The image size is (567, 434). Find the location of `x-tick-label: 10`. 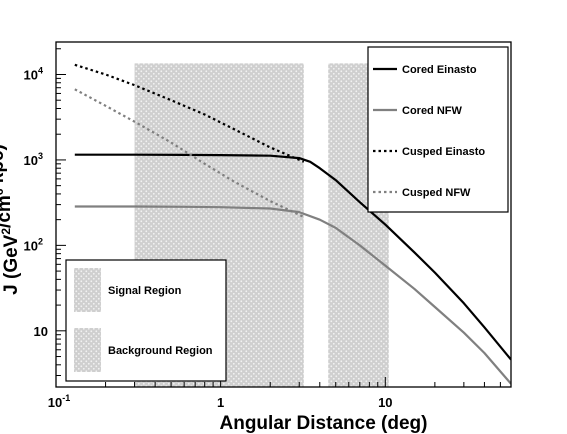

x-tick-label: 10 is located at coordinates (385, 402).